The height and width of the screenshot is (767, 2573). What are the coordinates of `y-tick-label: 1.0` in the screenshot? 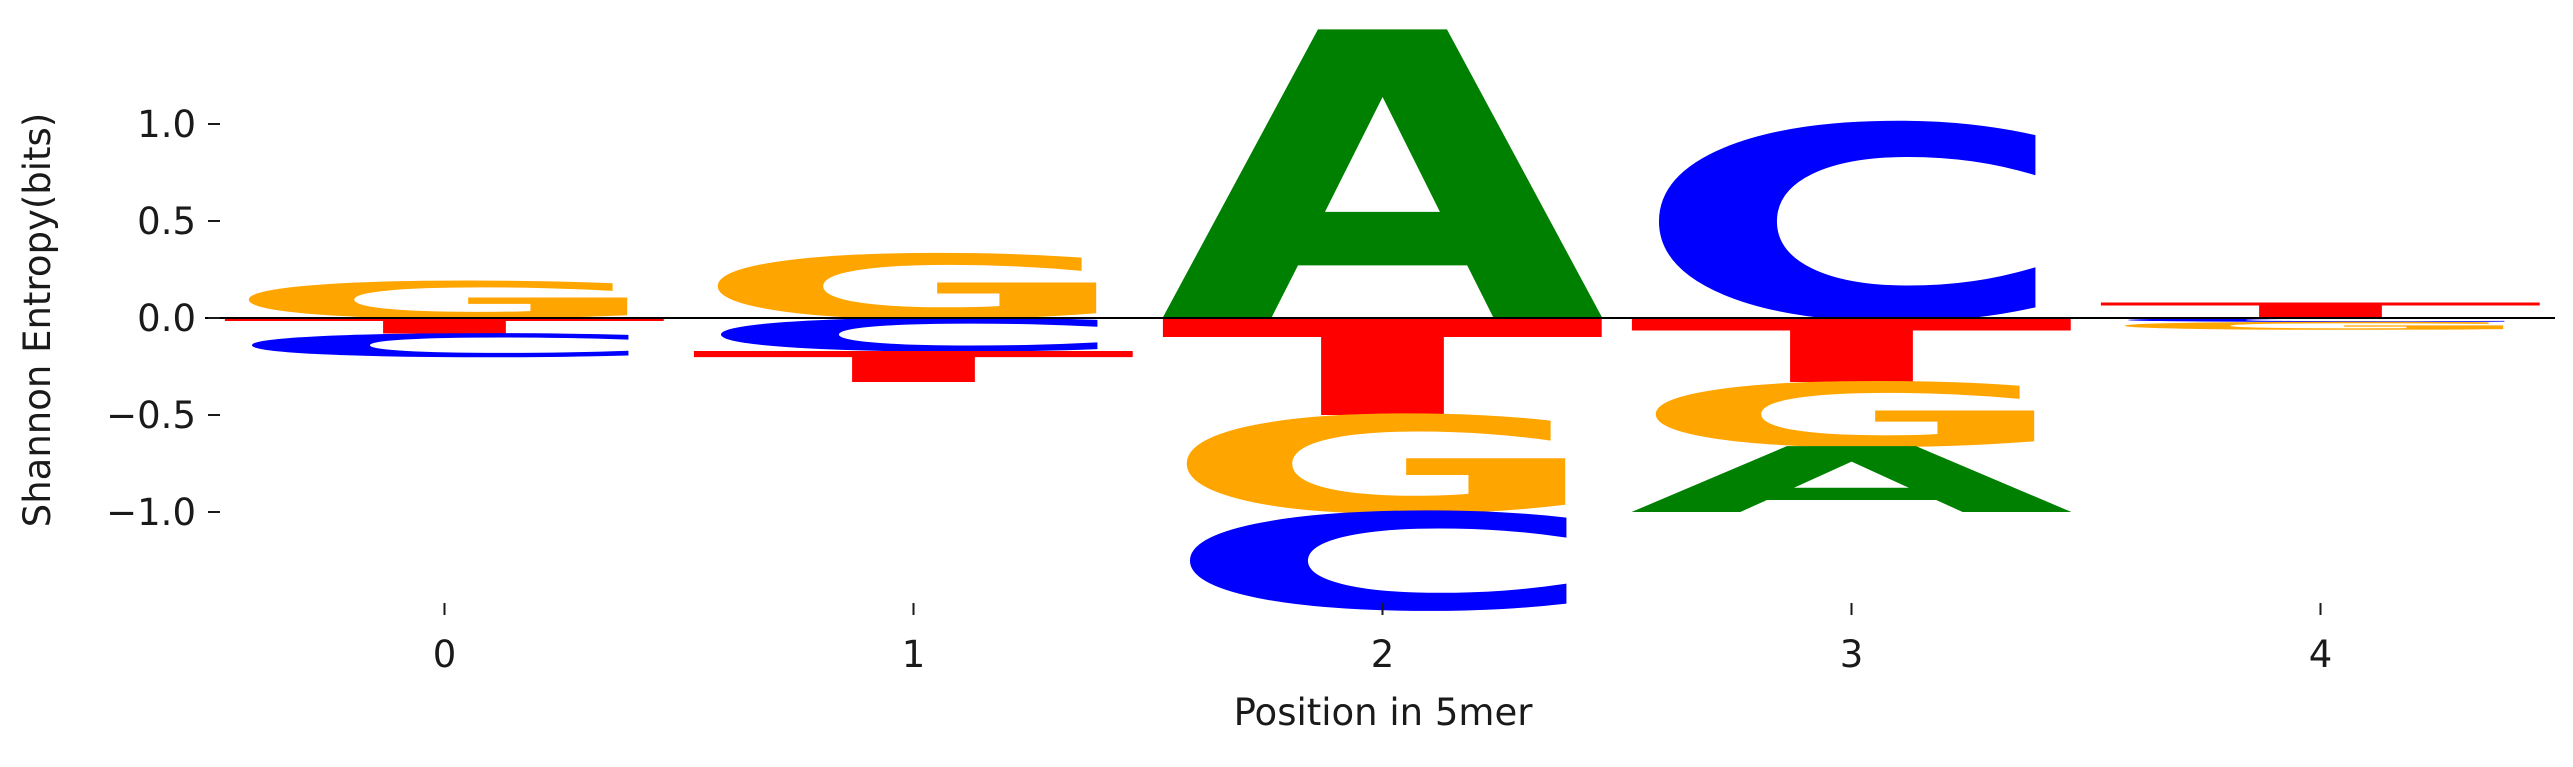 It's located at (166, 124).